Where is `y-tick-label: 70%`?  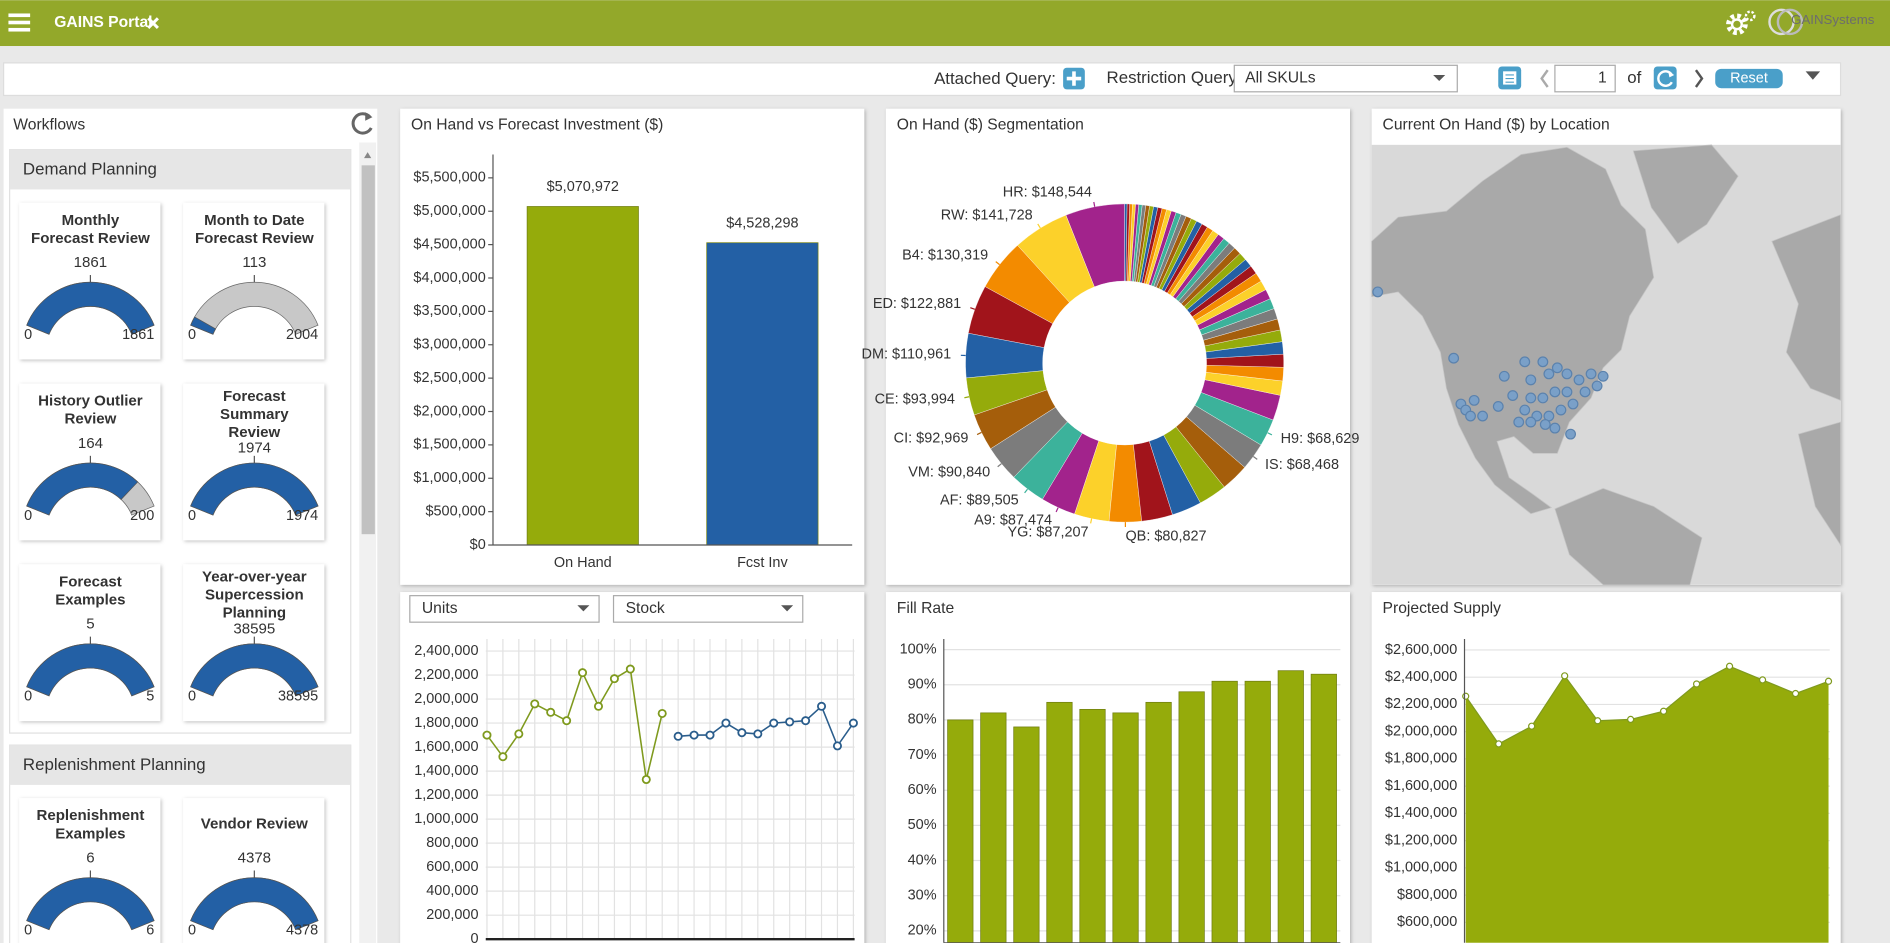 y-tick-label: 70% is located at coordinates (922, 755).